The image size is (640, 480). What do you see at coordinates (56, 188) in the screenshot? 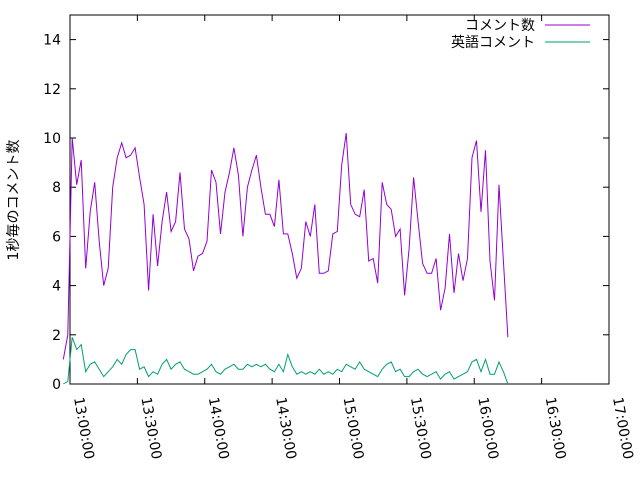
I see `y-tick-label: 8` at bounding box center [56, 188].